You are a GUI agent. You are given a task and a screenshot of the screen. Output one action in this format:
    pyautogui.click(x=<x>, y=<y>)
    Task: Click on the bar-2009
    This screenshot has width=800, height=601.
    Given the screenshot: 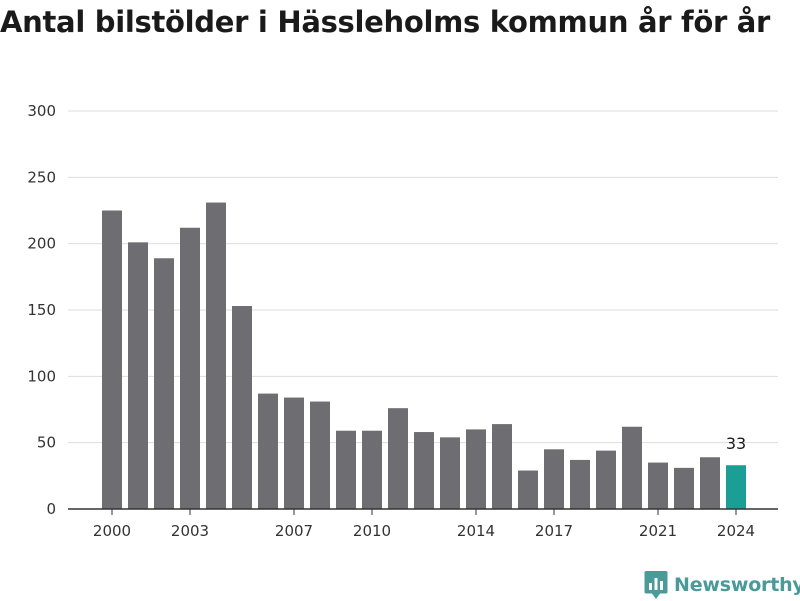 What is the action you would take?
    pyautogui.click(x=346, y=469)
    